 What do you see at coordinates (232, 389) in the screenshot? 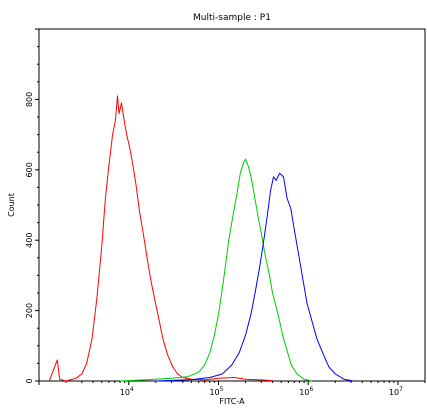
I see `x-axis: 10⁴ 10⁵ 10⁶ 10⁷` at bounding box center [232, 389].